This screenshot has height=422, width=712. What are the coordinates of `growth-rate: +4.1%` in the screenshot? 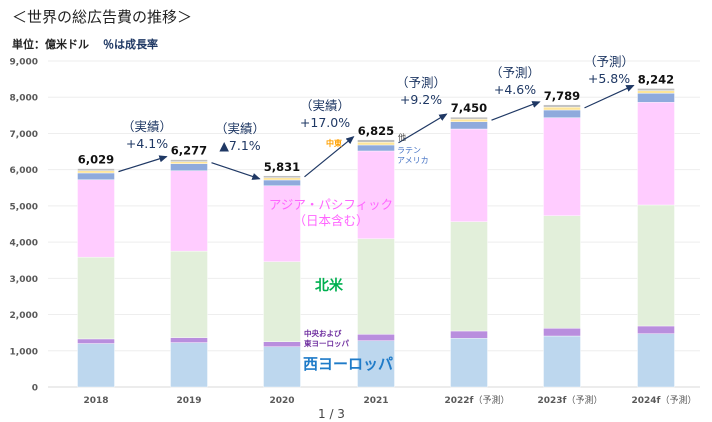 It's located at (147, 143).